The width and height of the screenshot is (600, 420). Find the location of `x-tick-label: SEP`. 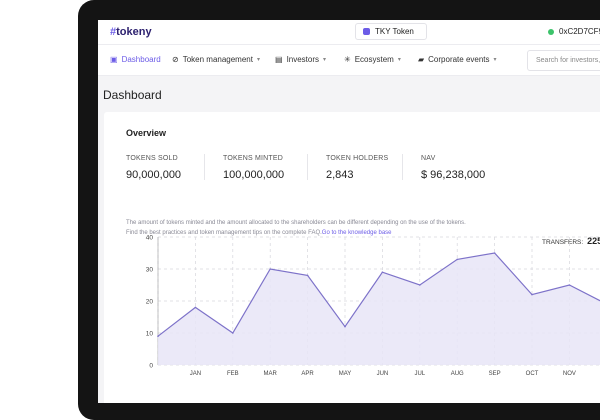

x-tick-label: SEP is located at coordinates (495, 374).